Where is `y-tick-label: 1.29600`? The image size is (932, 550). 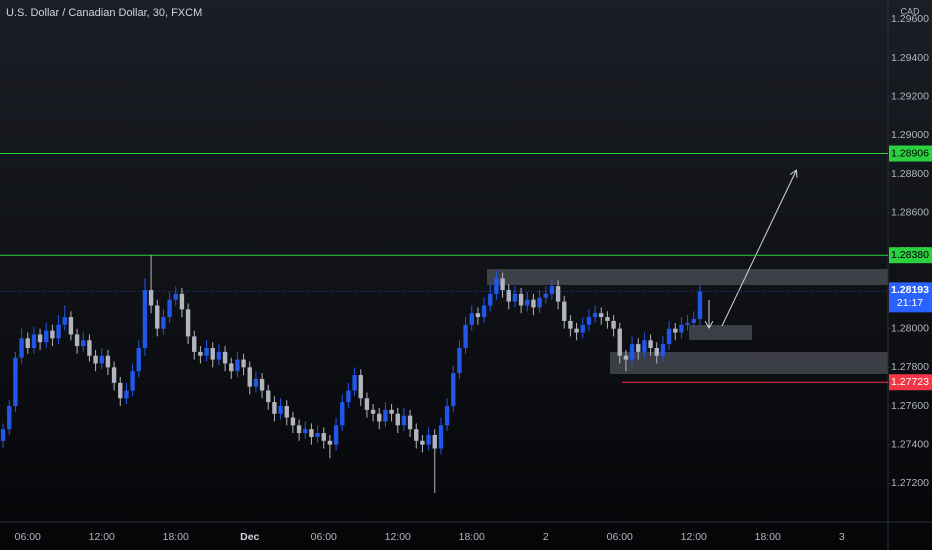
y-tick-label: 1.29600 is located at coordinates (910, 19).